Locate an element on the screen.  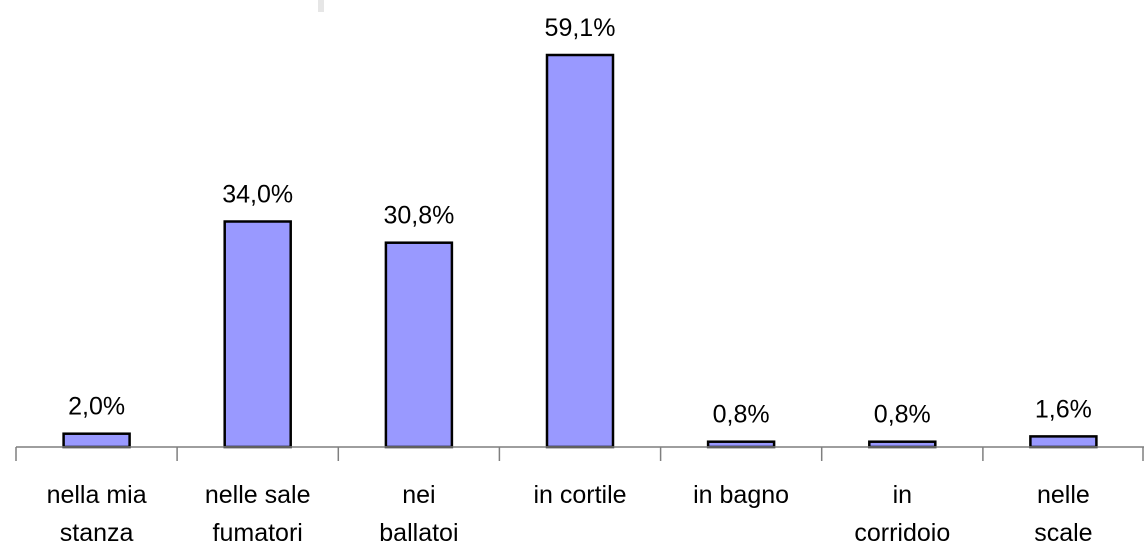
category-label-line: ballatoi is located at coordinates (418, 533).